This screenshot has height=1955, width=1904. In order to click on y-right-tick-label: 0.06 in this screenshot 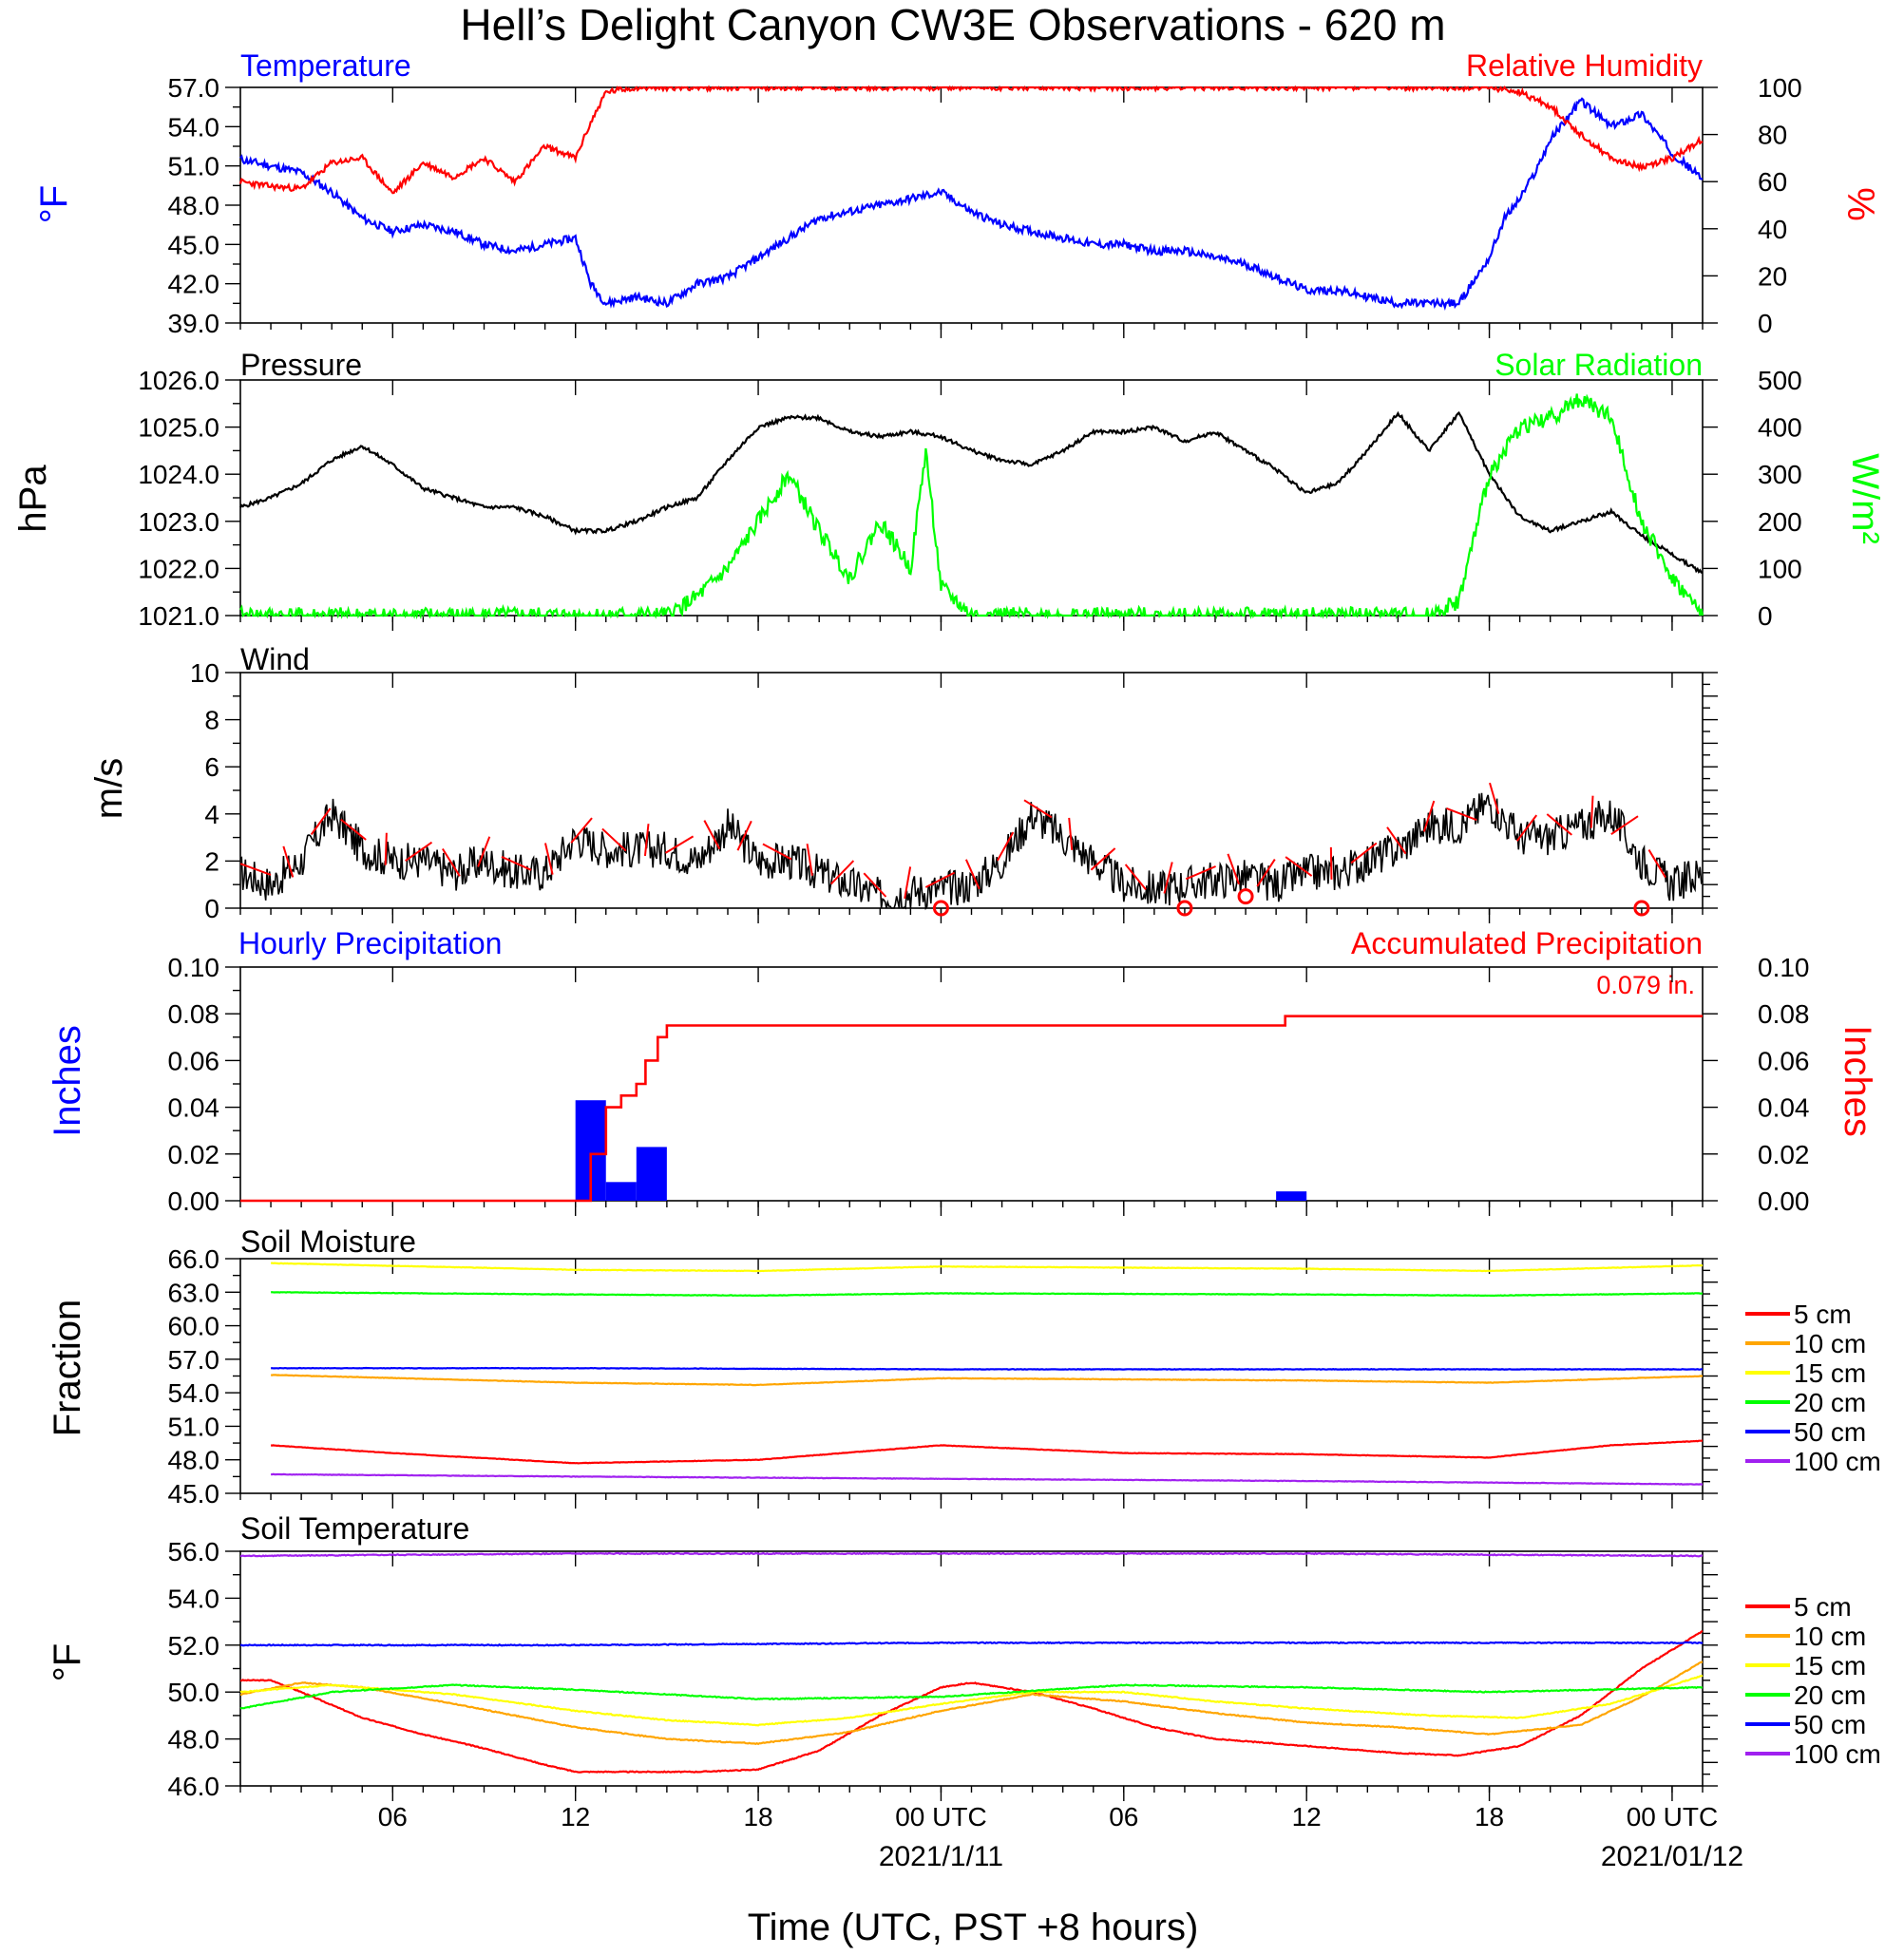, I will do `click(1784, 1060)`.